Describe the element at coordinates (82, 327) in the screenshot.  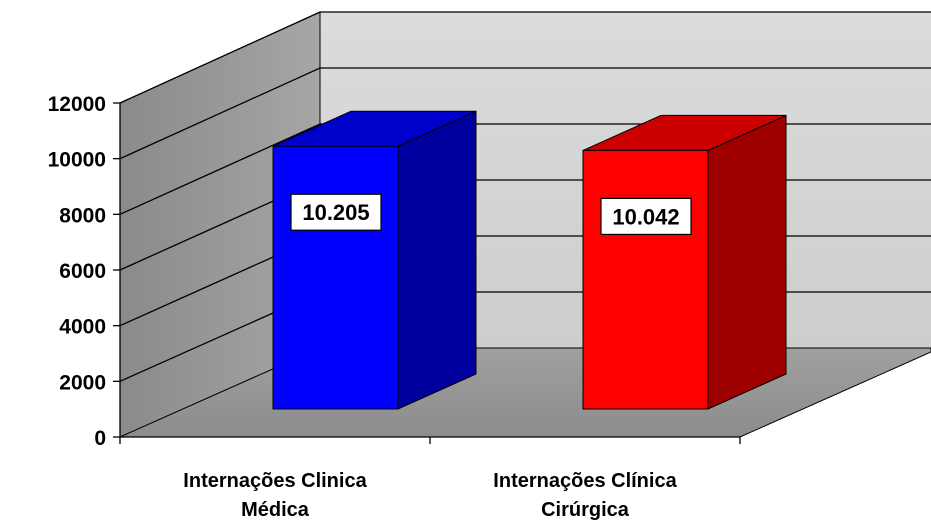
I see `y-tick-label: 4000` at that location.